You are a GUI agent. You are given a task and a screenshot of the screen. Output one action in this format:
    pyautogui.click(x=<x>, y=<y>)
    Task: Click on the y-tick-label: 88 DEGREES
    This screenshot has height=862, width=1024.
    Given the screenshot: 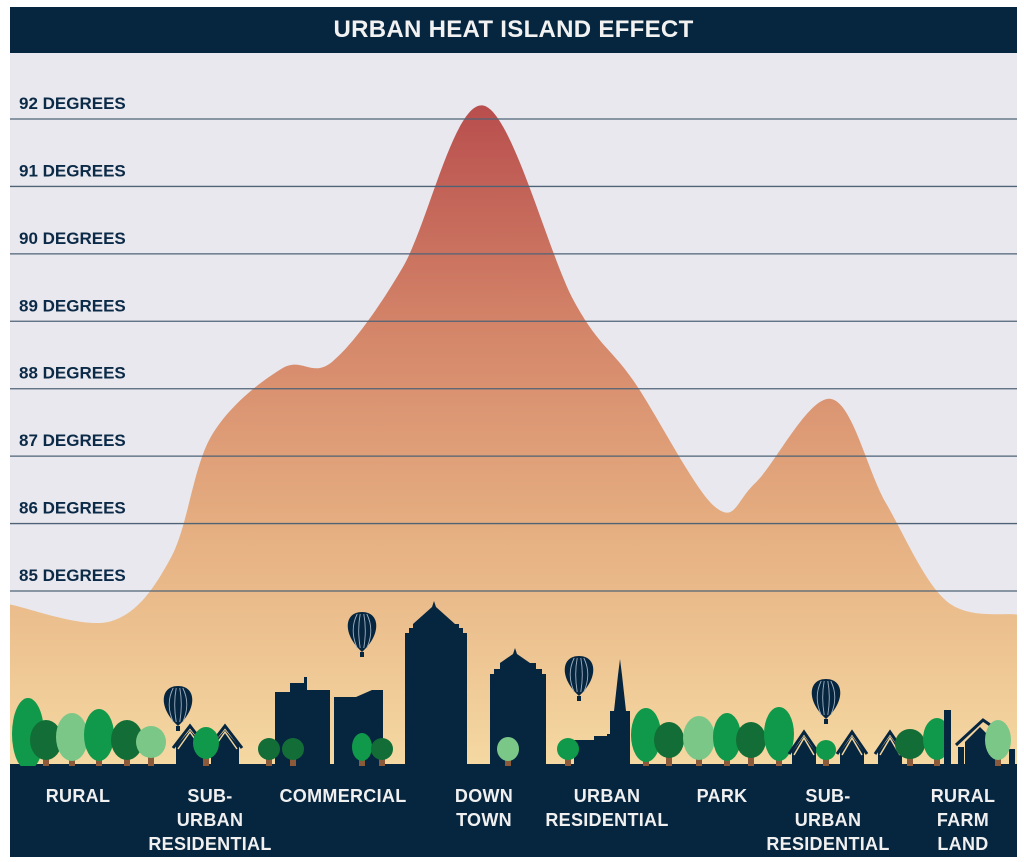 What is the action you would take?
    pyautogui.click(x=72, y=373)
    